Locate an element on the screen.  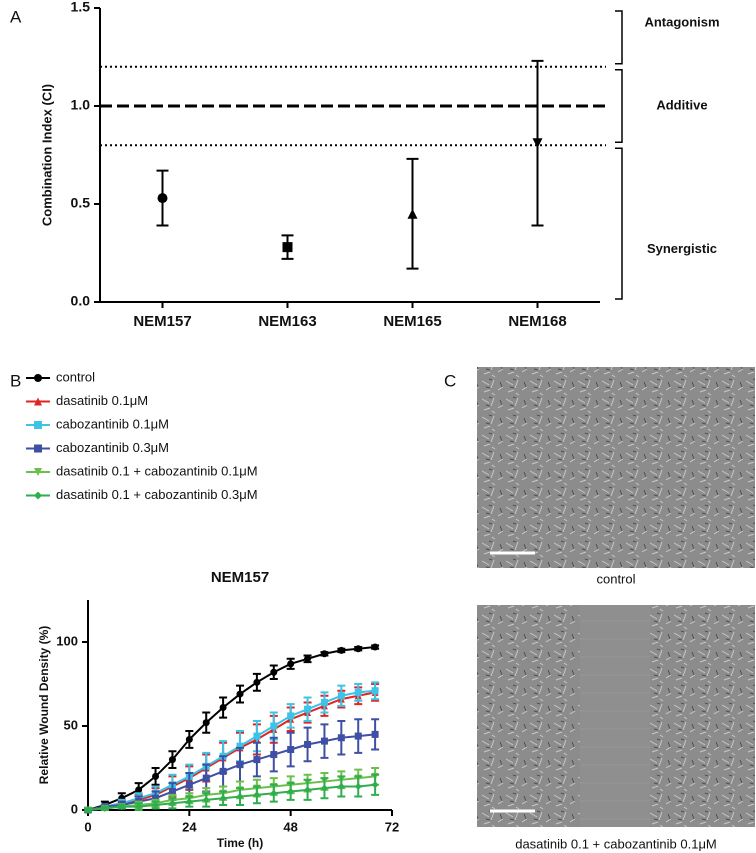
x-tick-label: 24 is located at coordinates (189, 826).